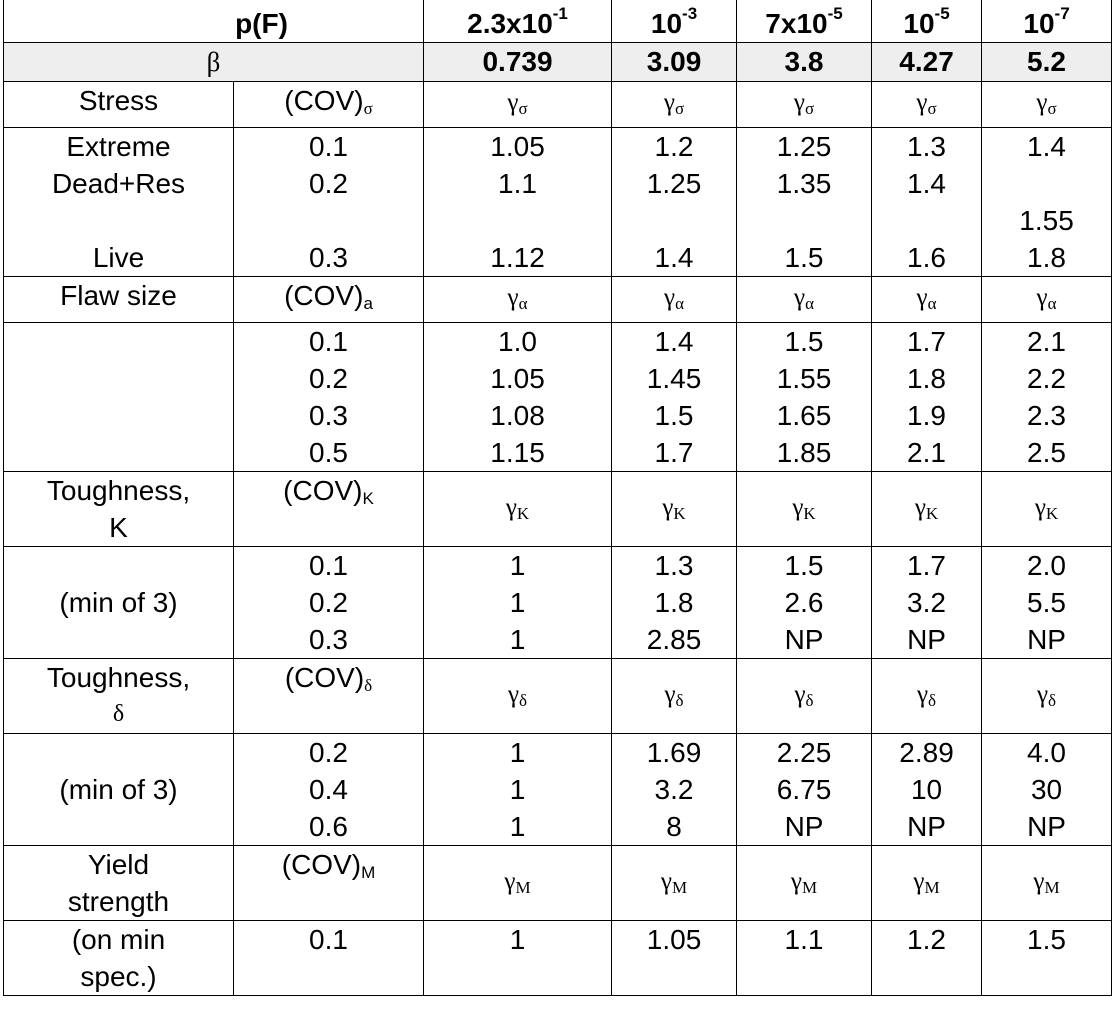  What do you see at coordinates (118, 509) in the screenshot?
I see `toughness-k-label: Toughness, K` at bounding box center [118, 509].